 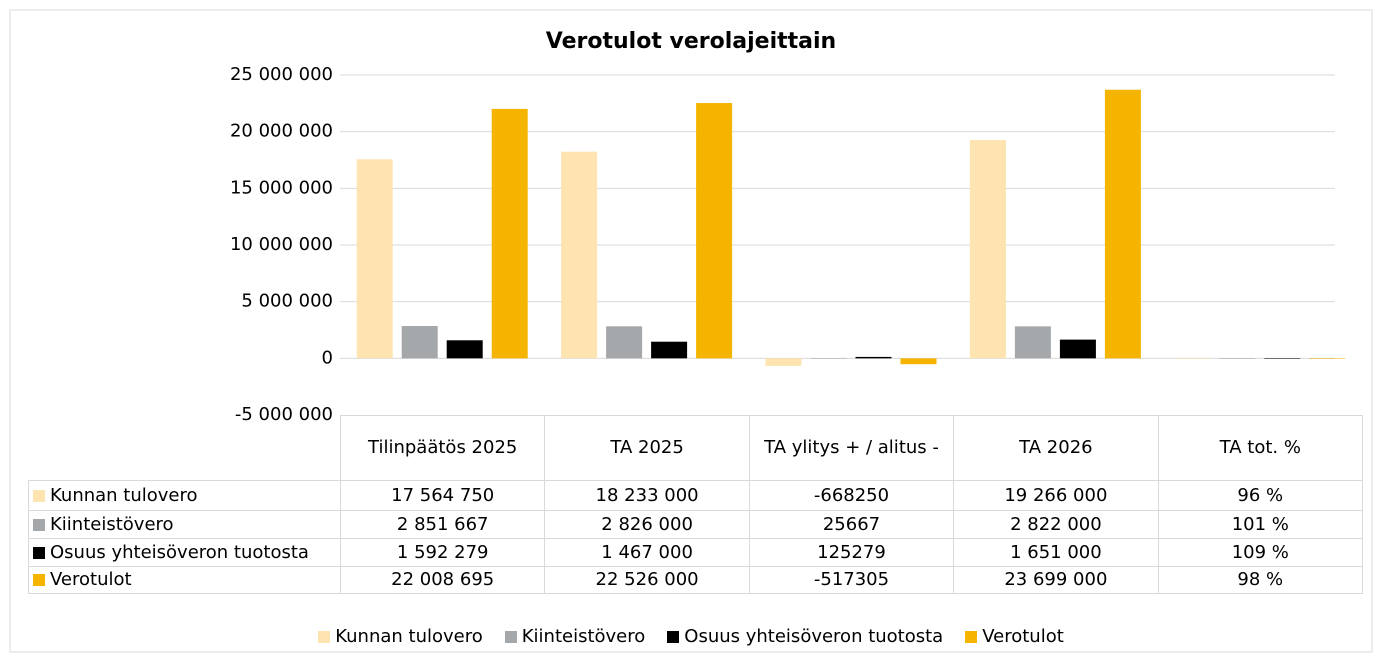 What do you see at coordinates (647, 495) in the screenshot?
I see `table-cell: 18 233 000` at bounding box center [647, 495].